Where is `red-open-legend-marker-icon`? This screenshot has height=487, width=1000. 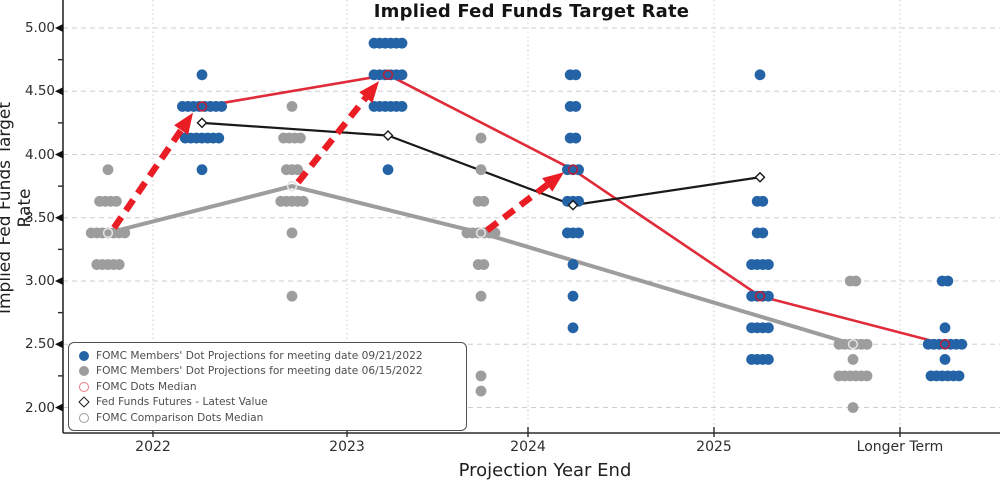
red-open-legend-marker-icon is located at coordinates (84, 387).